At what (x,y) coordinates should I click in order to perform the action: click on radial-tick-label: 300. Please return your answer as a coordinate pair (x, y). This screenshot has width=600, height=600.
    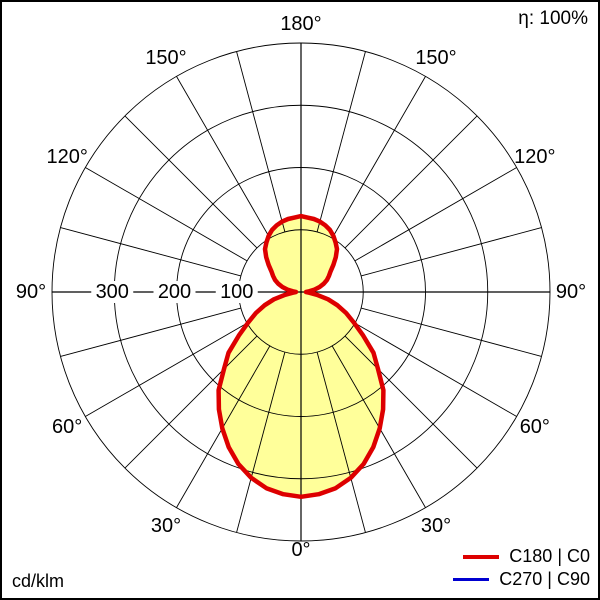
    Looking at the image, I should click on (112, 292).